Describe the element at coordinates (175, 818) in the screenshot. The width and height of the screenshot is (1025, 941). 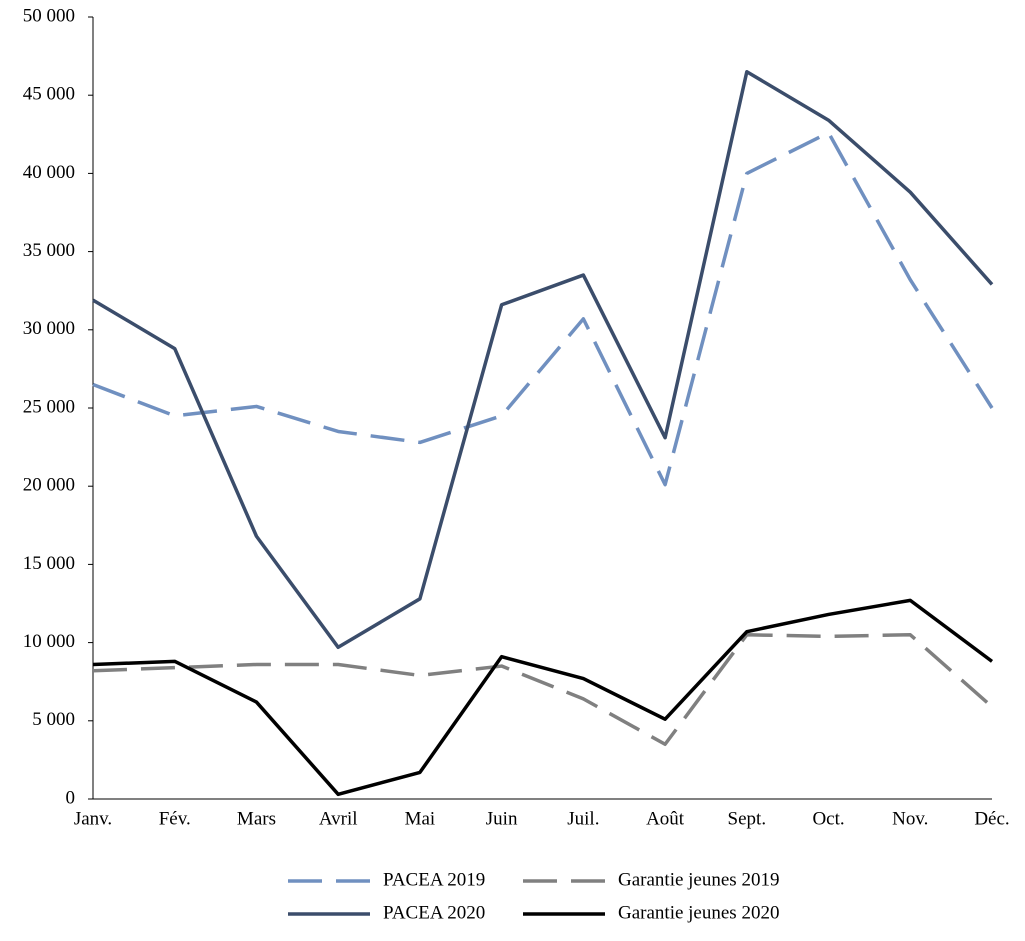
I see `x-tick-label: Fév.` at that location.